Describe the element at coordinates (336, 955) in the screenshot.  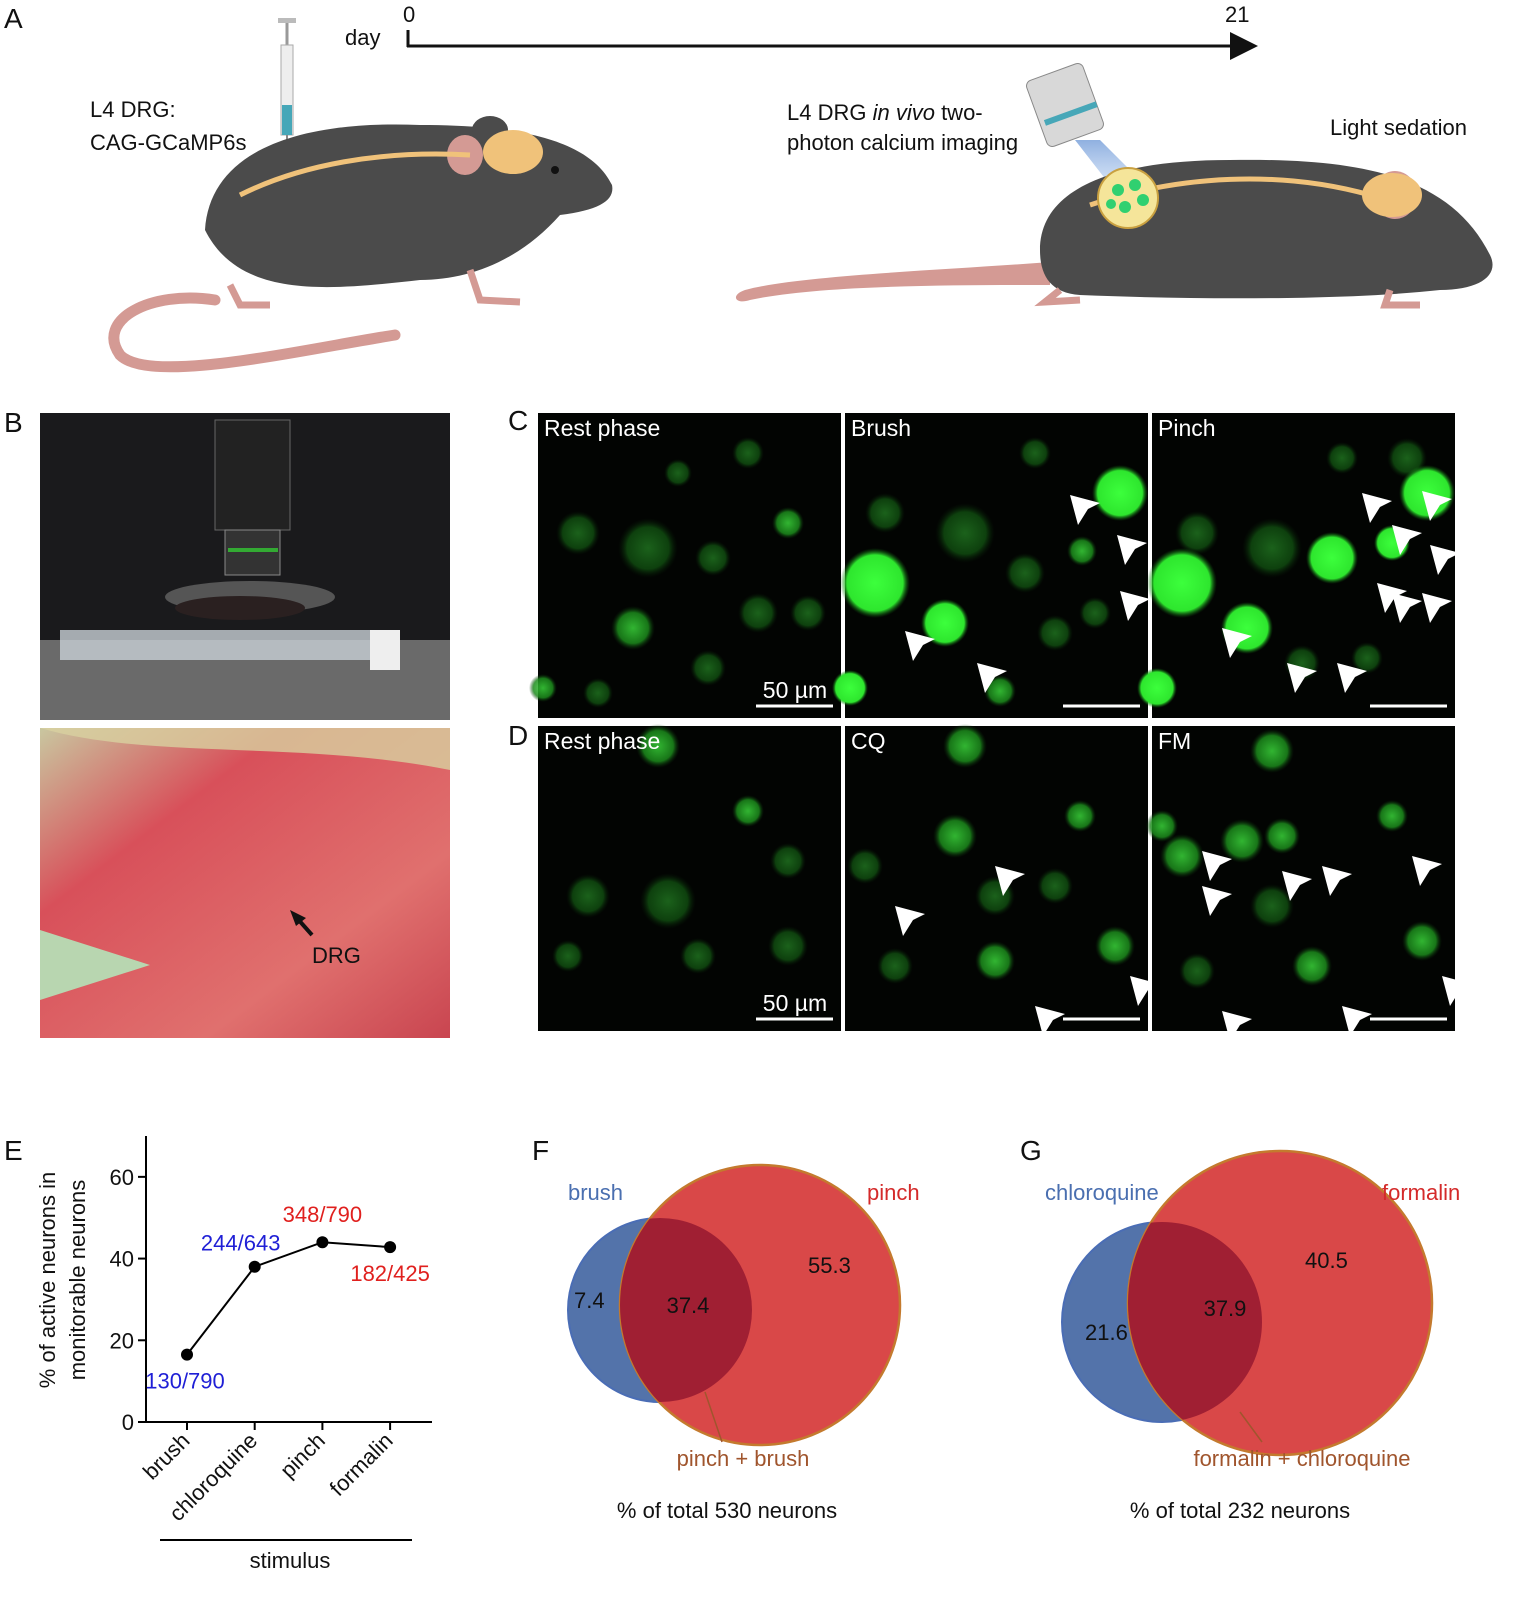
I see `arrow-label: DRG` at that location.